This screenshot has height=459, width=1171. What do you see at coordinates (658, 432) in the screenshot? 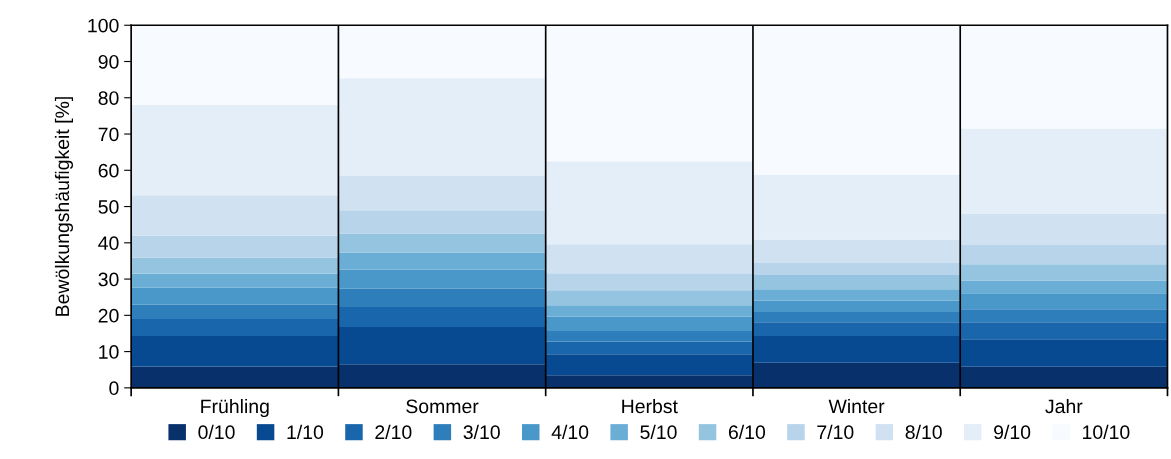
I see `legend-label: 5/10` at bounding box center [658, 432].